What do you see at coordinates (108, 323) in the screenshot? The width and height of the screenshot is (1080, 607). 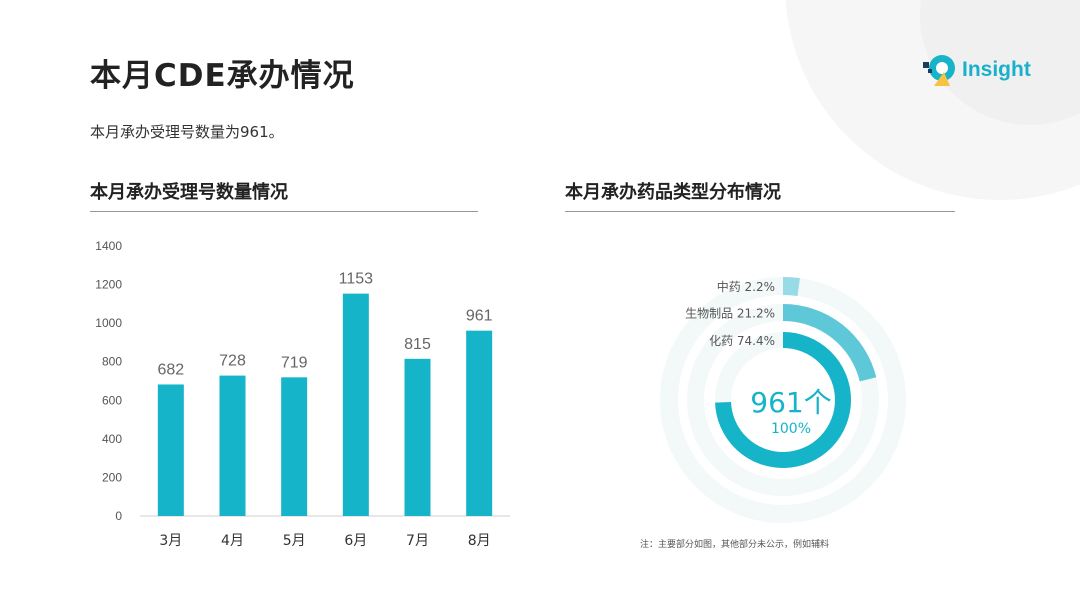 I see `y-tick-label: 1000` at bounding box center [108, 323].